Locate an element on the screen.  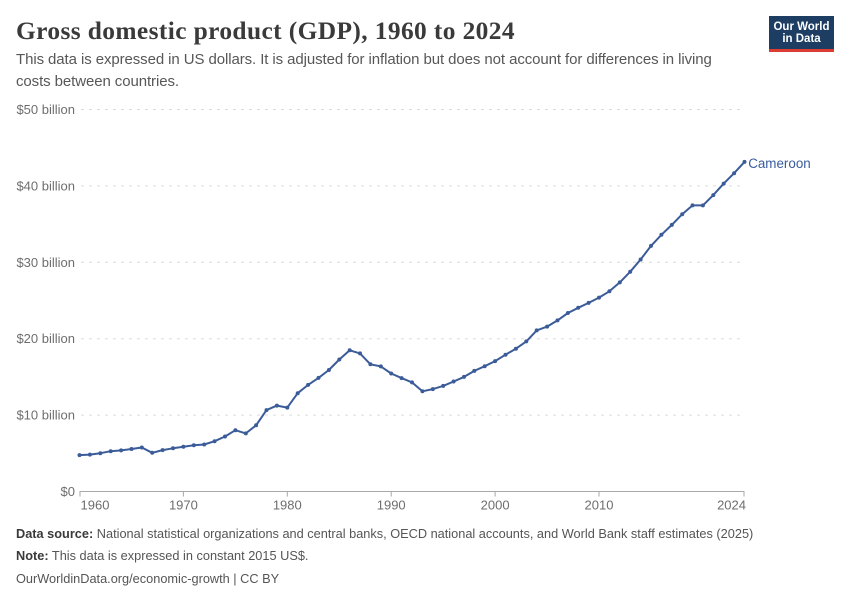
svg-text: 2024 is located at coordinates (731, 505).